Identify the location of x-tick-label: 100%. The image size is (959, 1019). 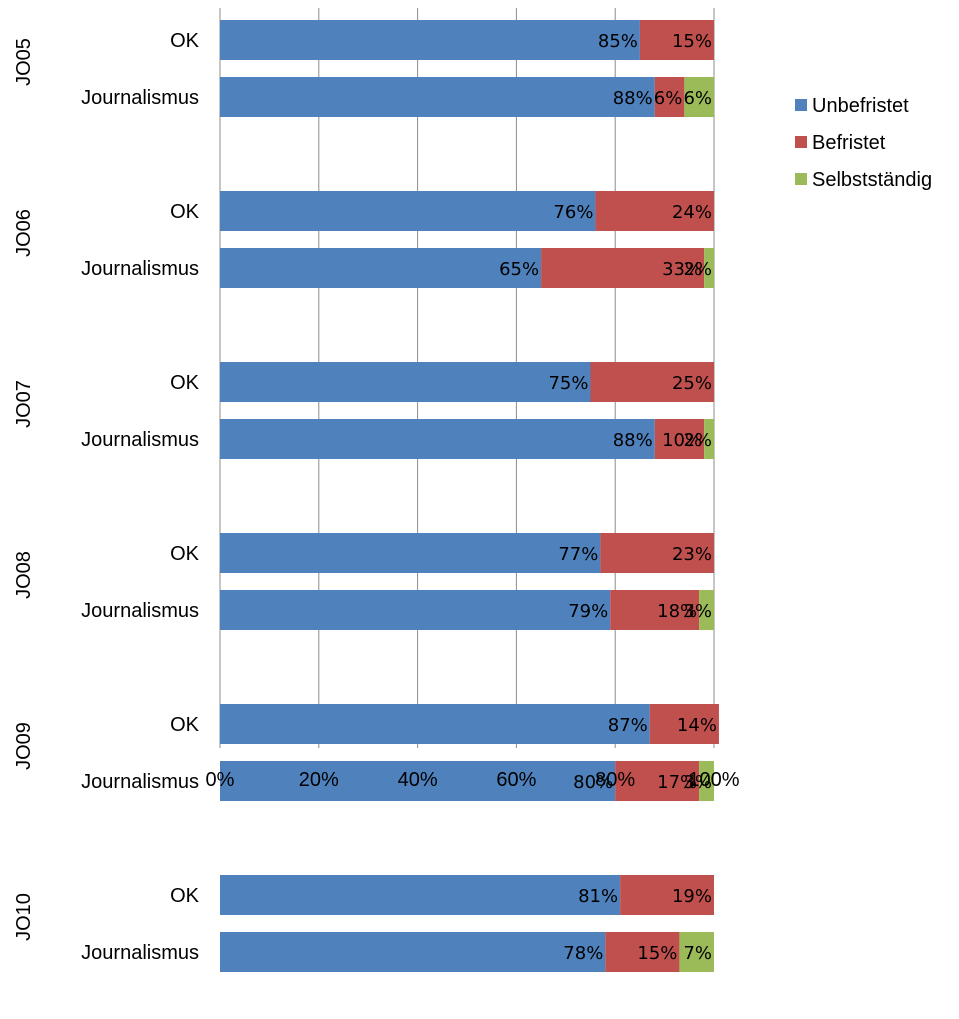
(713, 780).